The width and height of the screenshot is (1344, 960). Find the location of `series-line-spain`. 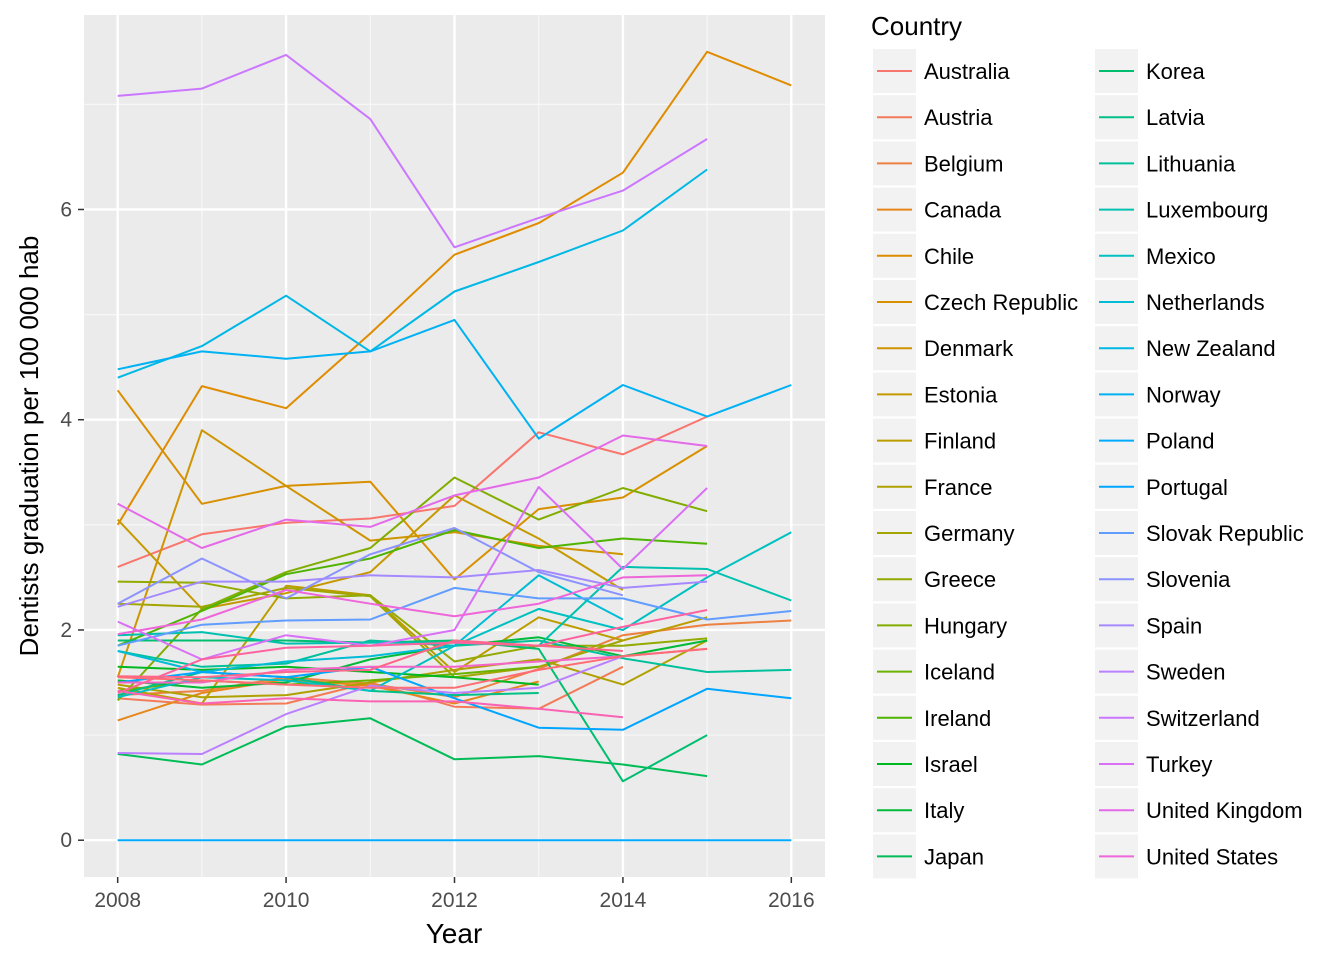

series-line-spain is located at coordinates (412, 588).